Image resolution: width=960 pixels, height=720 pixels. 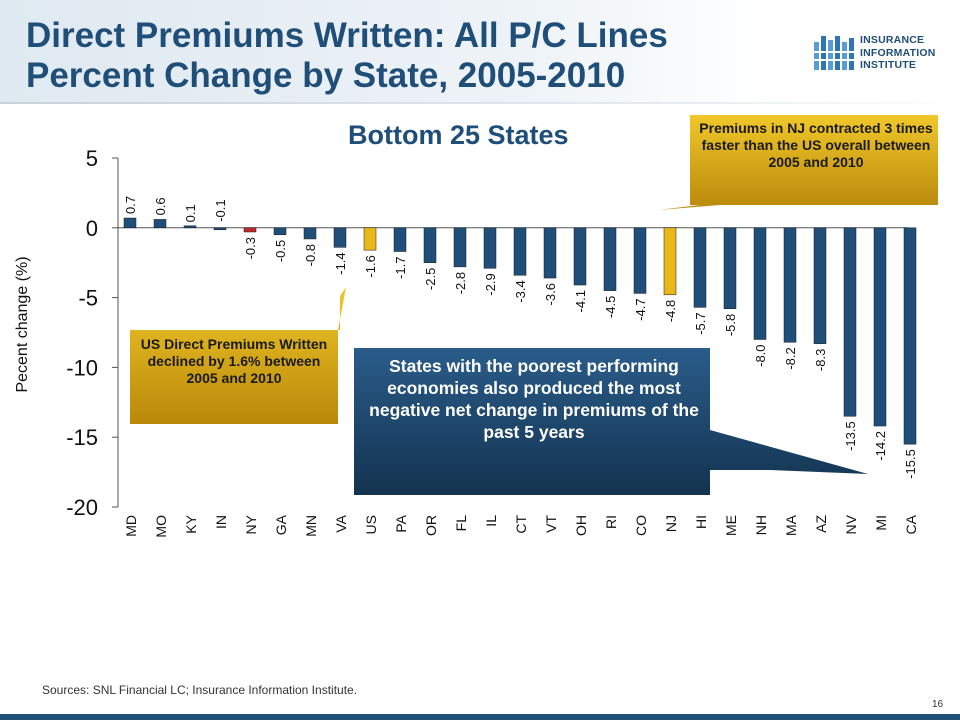 I want to click on title-line-2: Percent Change by State, 2005-2010, so click(x=326, y=75).